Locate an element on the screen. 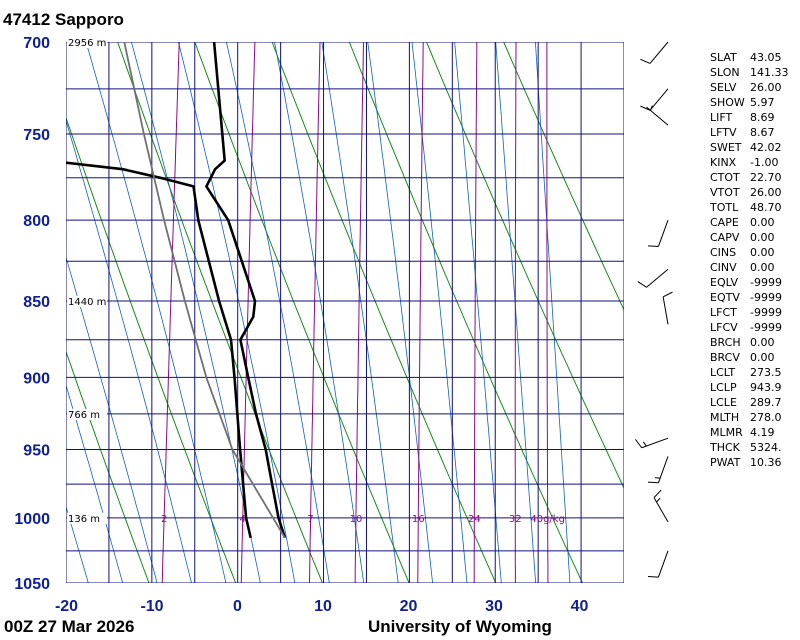  index-value: 42.02 is located at coordinates (766, 147).